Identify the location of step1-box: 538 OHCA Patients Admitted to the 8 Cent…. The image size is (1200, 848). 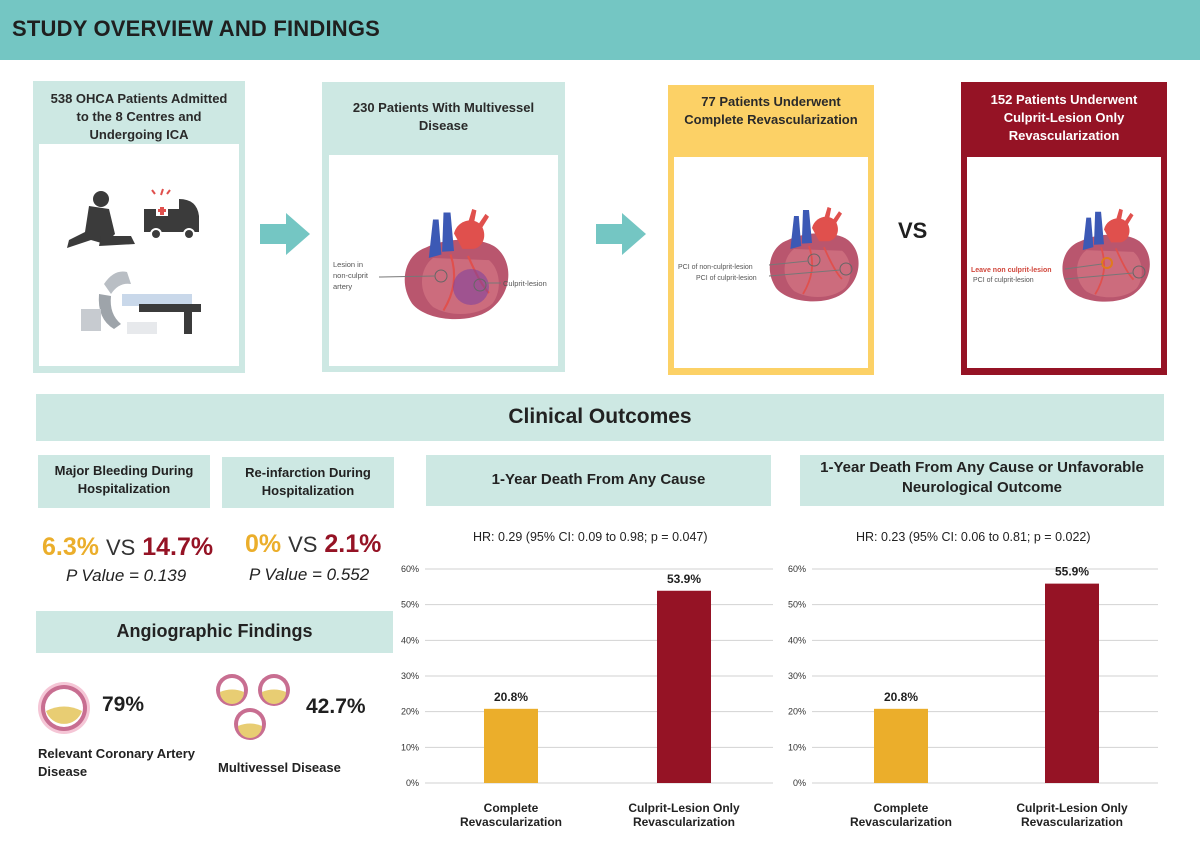
(139, 227).